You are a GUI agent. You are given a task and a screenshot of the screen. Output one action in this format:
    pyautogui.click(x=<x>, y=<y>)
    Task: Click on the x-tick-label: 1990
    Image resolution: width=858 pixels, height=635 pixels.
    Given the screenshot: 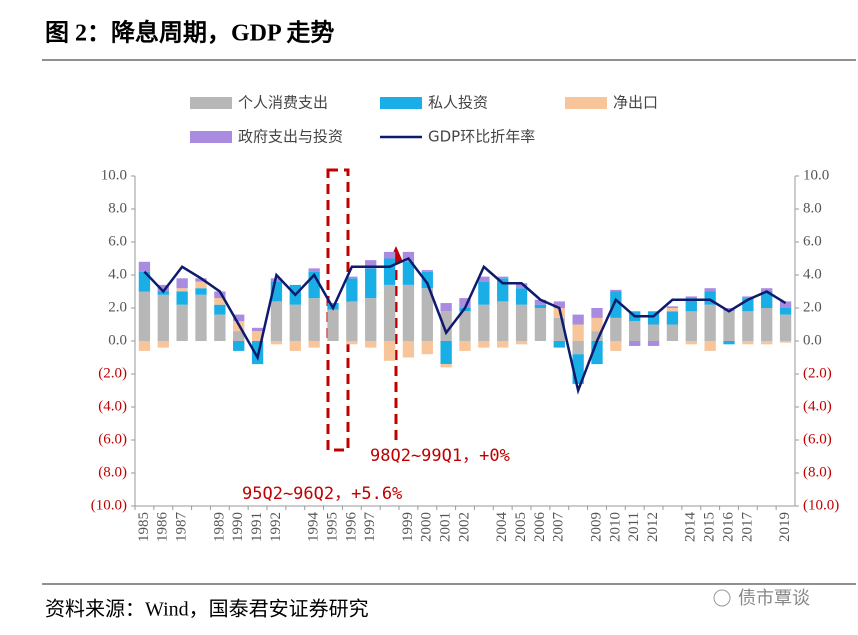 What is the action you would take?
    pyautogui.click(x=238, y=527)
    